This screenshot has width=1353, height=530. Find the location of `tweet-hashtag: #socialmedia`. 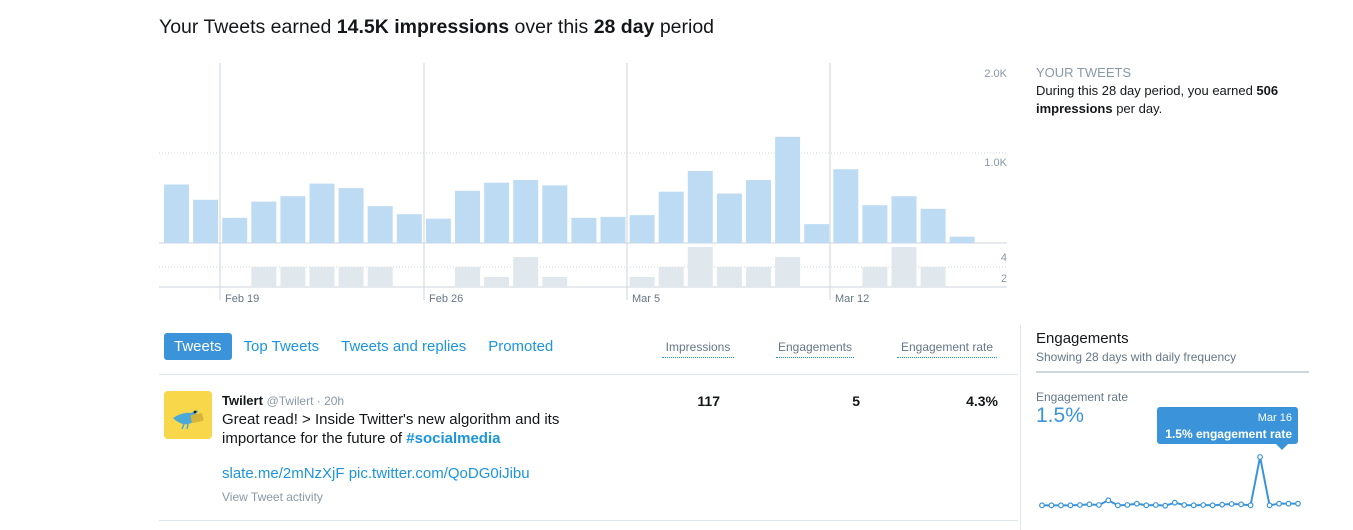

tweet-hashtag: #socialmedia is located at coordinates (453, 438).